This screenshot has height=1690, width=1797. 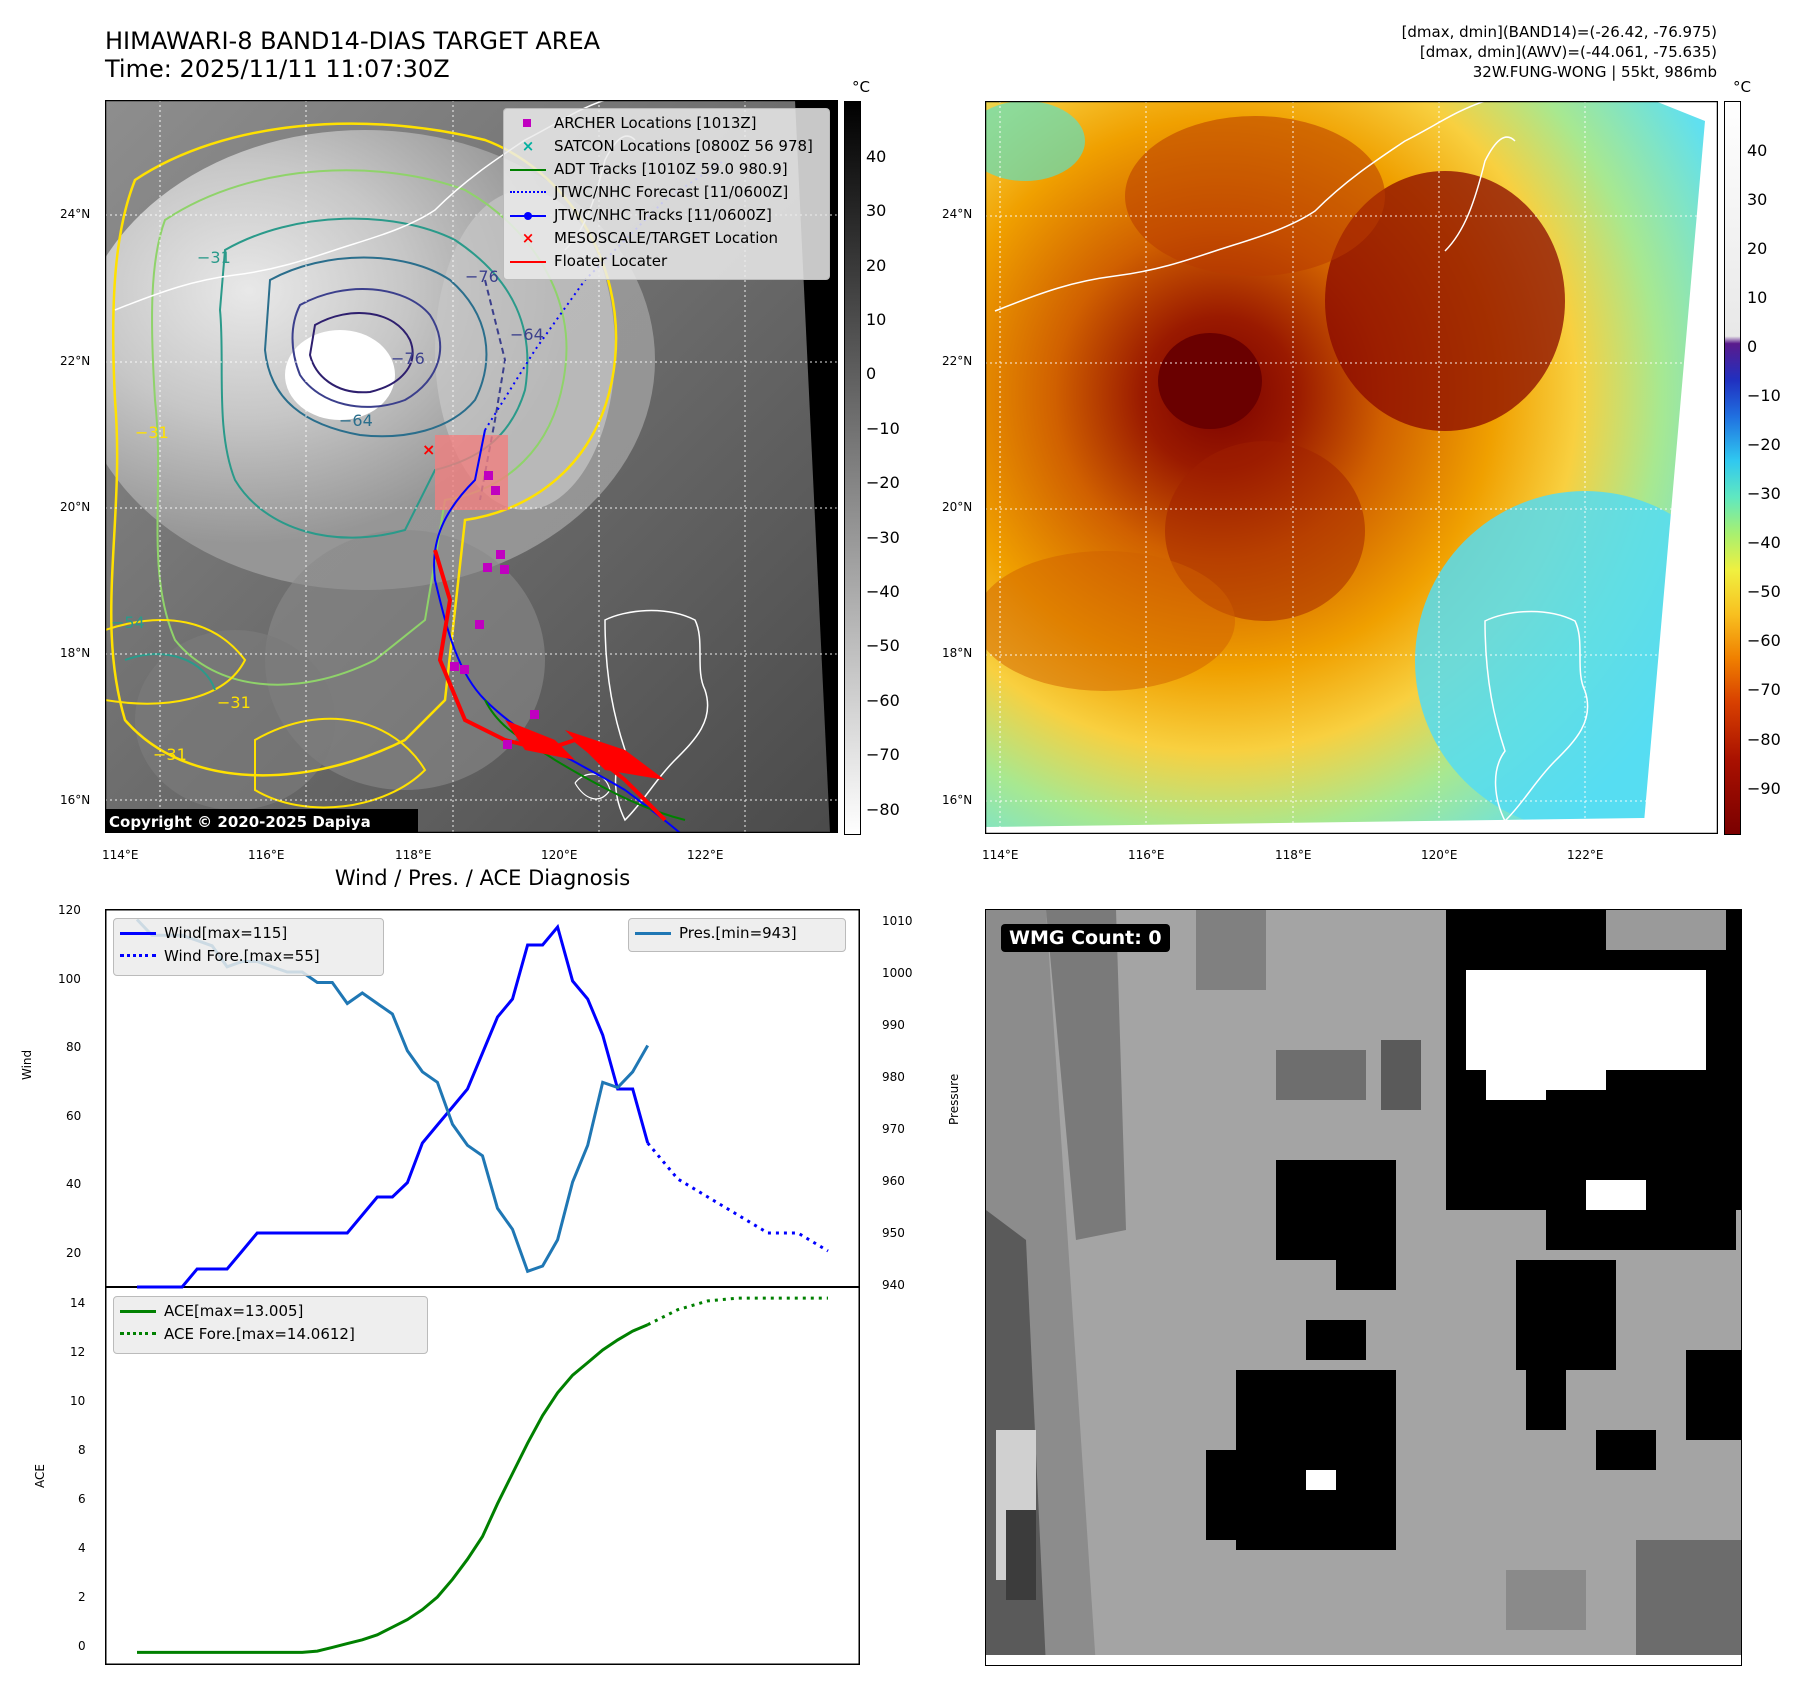 What do you see at coordinates (27, 1064) in the screenshot?
I see `wind-ylabel: Wind` at bounding box center [27, 1064].